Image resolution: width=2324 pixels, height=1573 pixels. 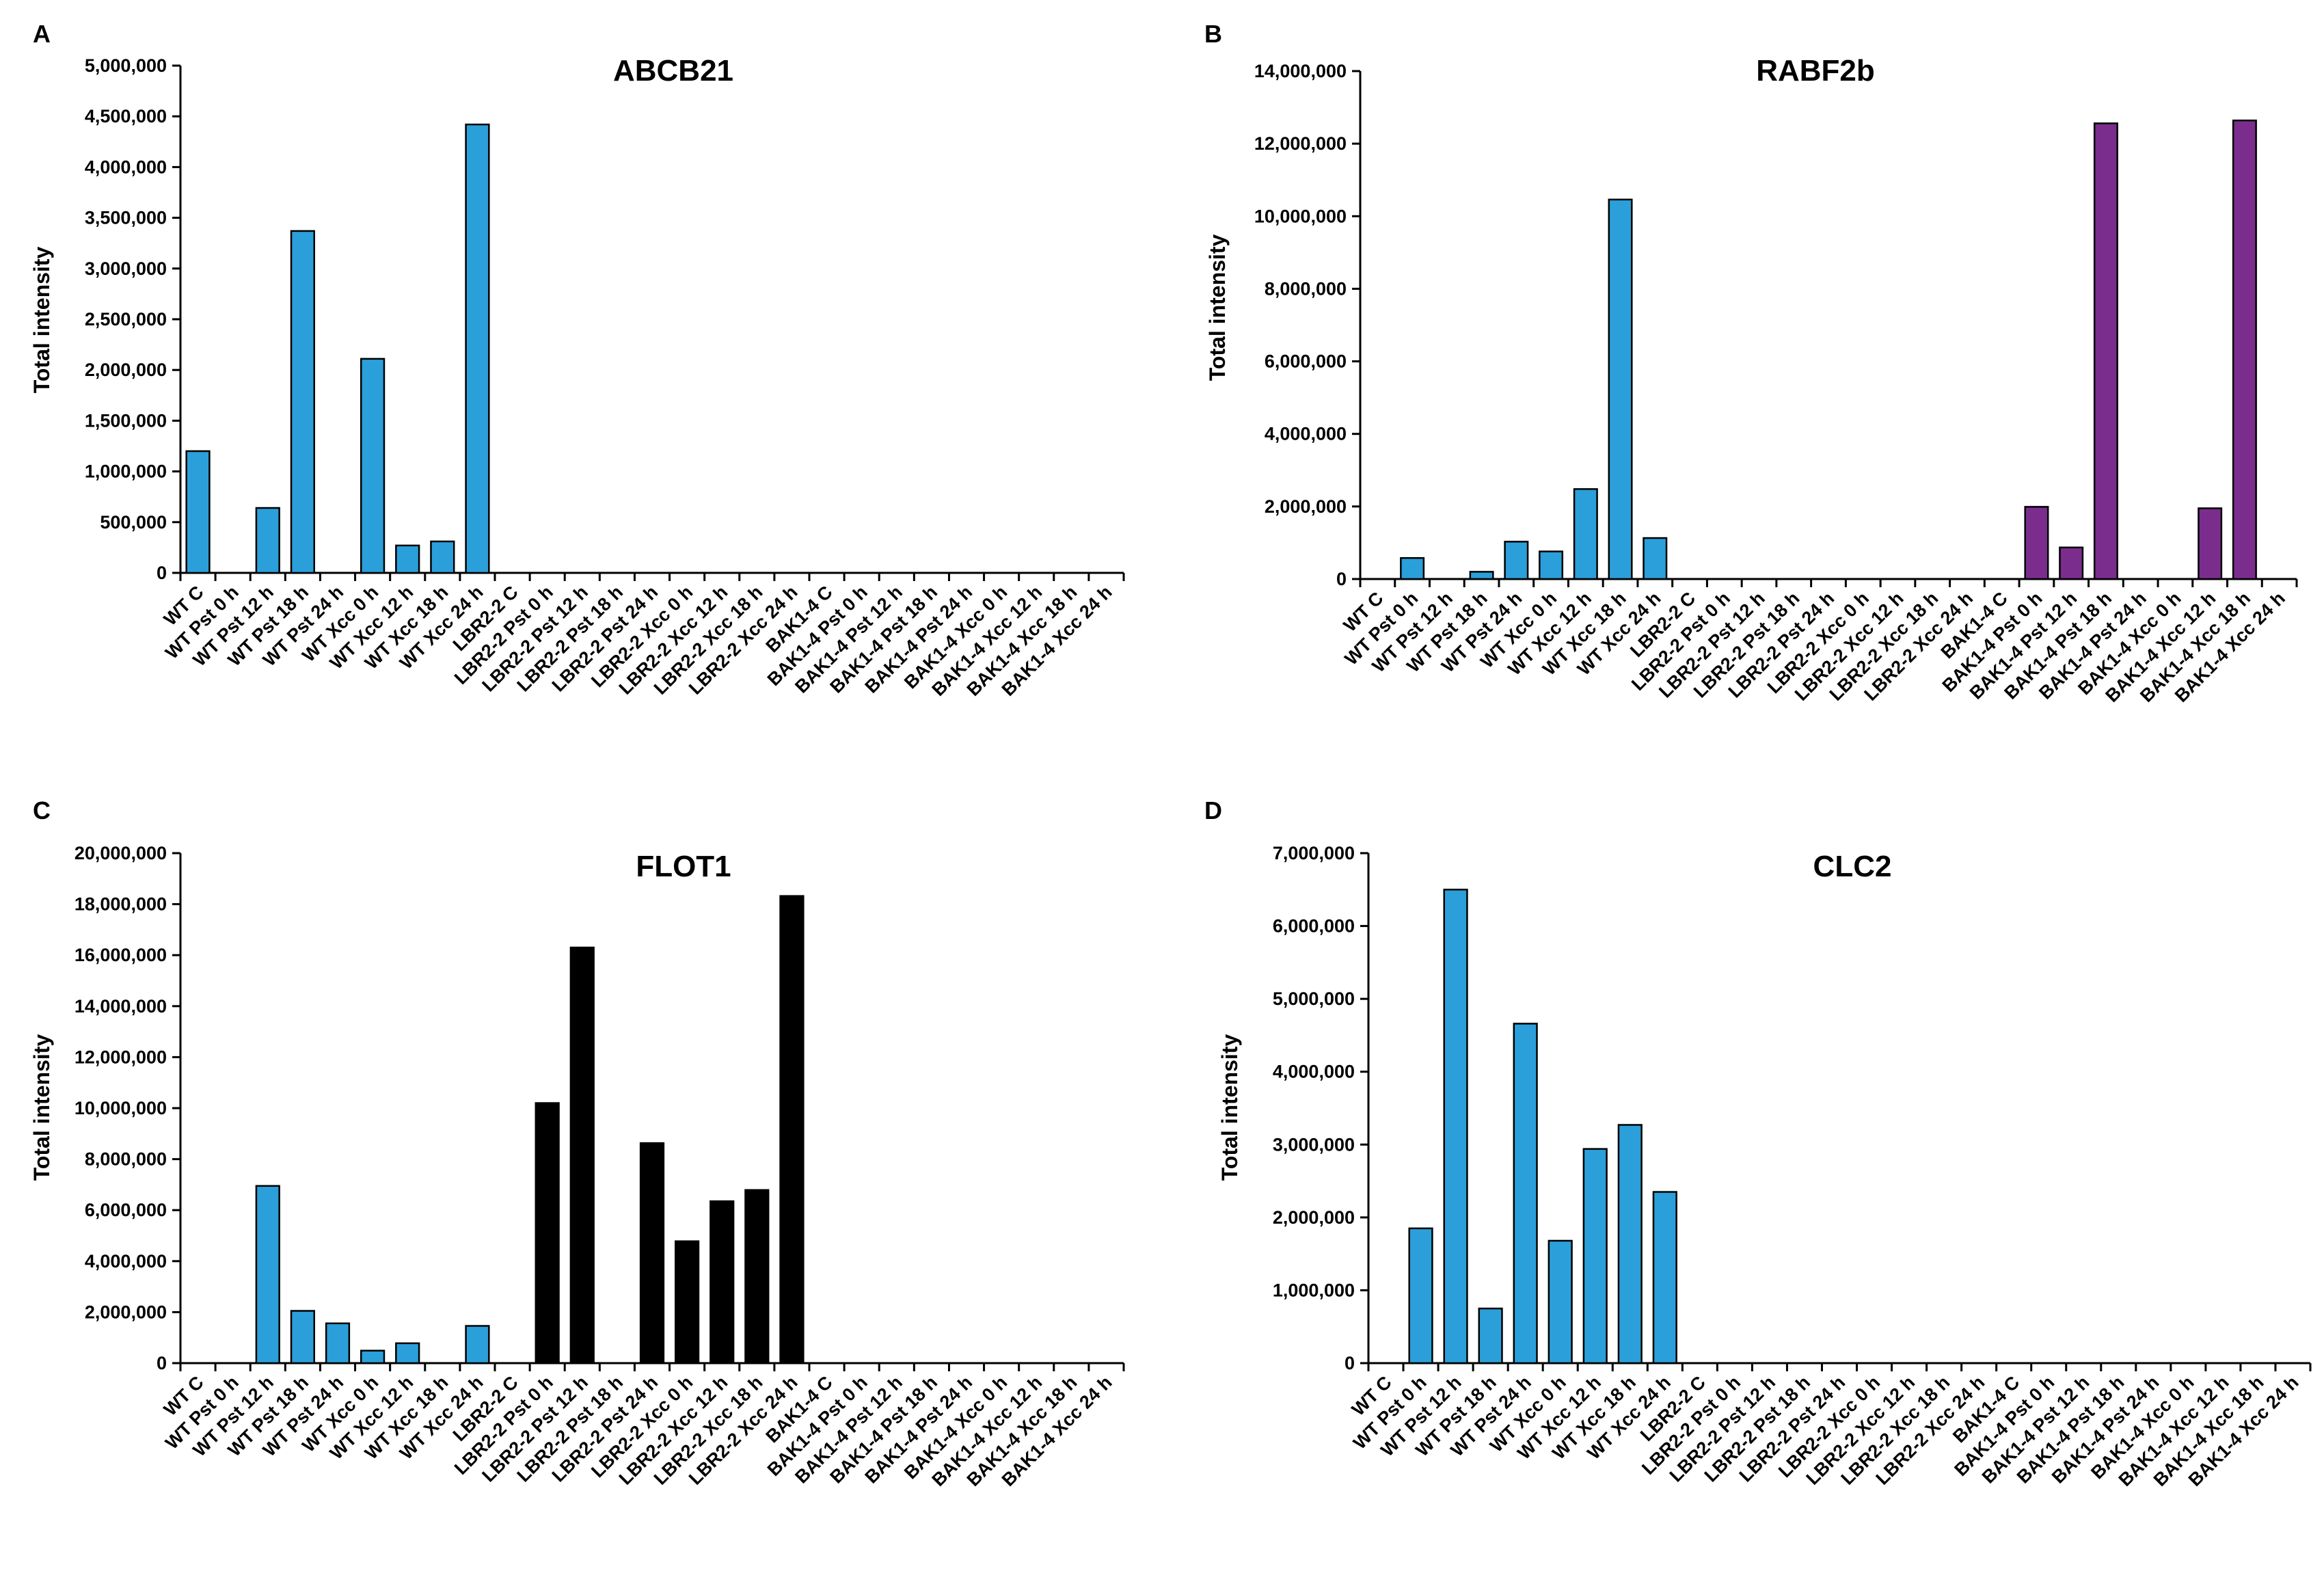 What do you see at coordinates (126, 1312) in the screenshot?
I see `panel-c-y-tick-label: 2,000,000` at bounding box center [126, 1312].